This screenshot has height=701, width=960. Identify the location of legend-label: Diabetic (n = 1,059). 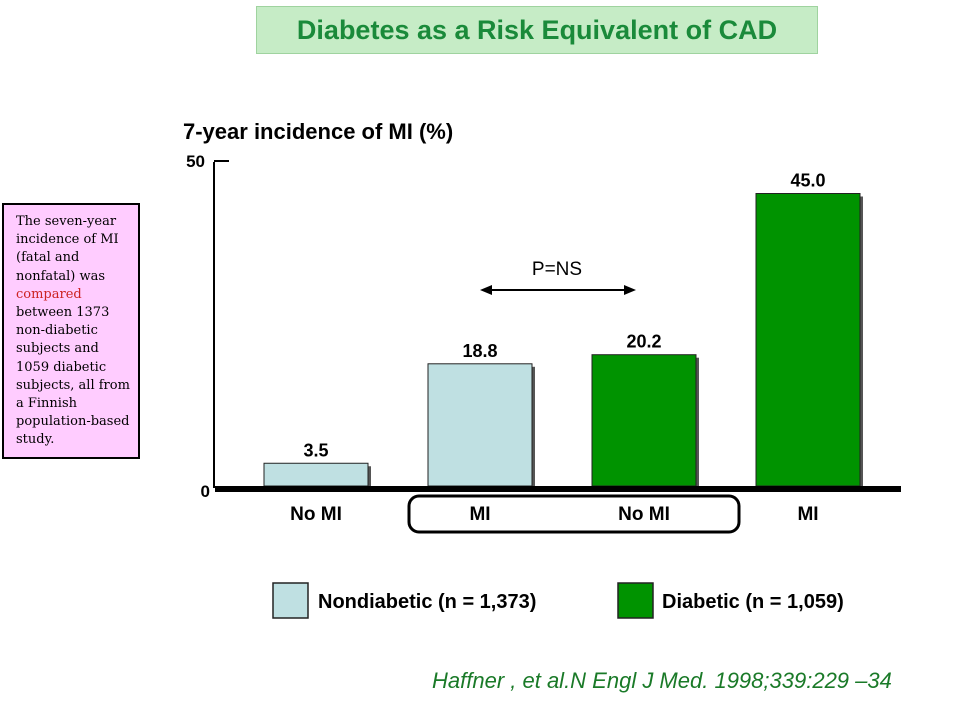
(753, 602).